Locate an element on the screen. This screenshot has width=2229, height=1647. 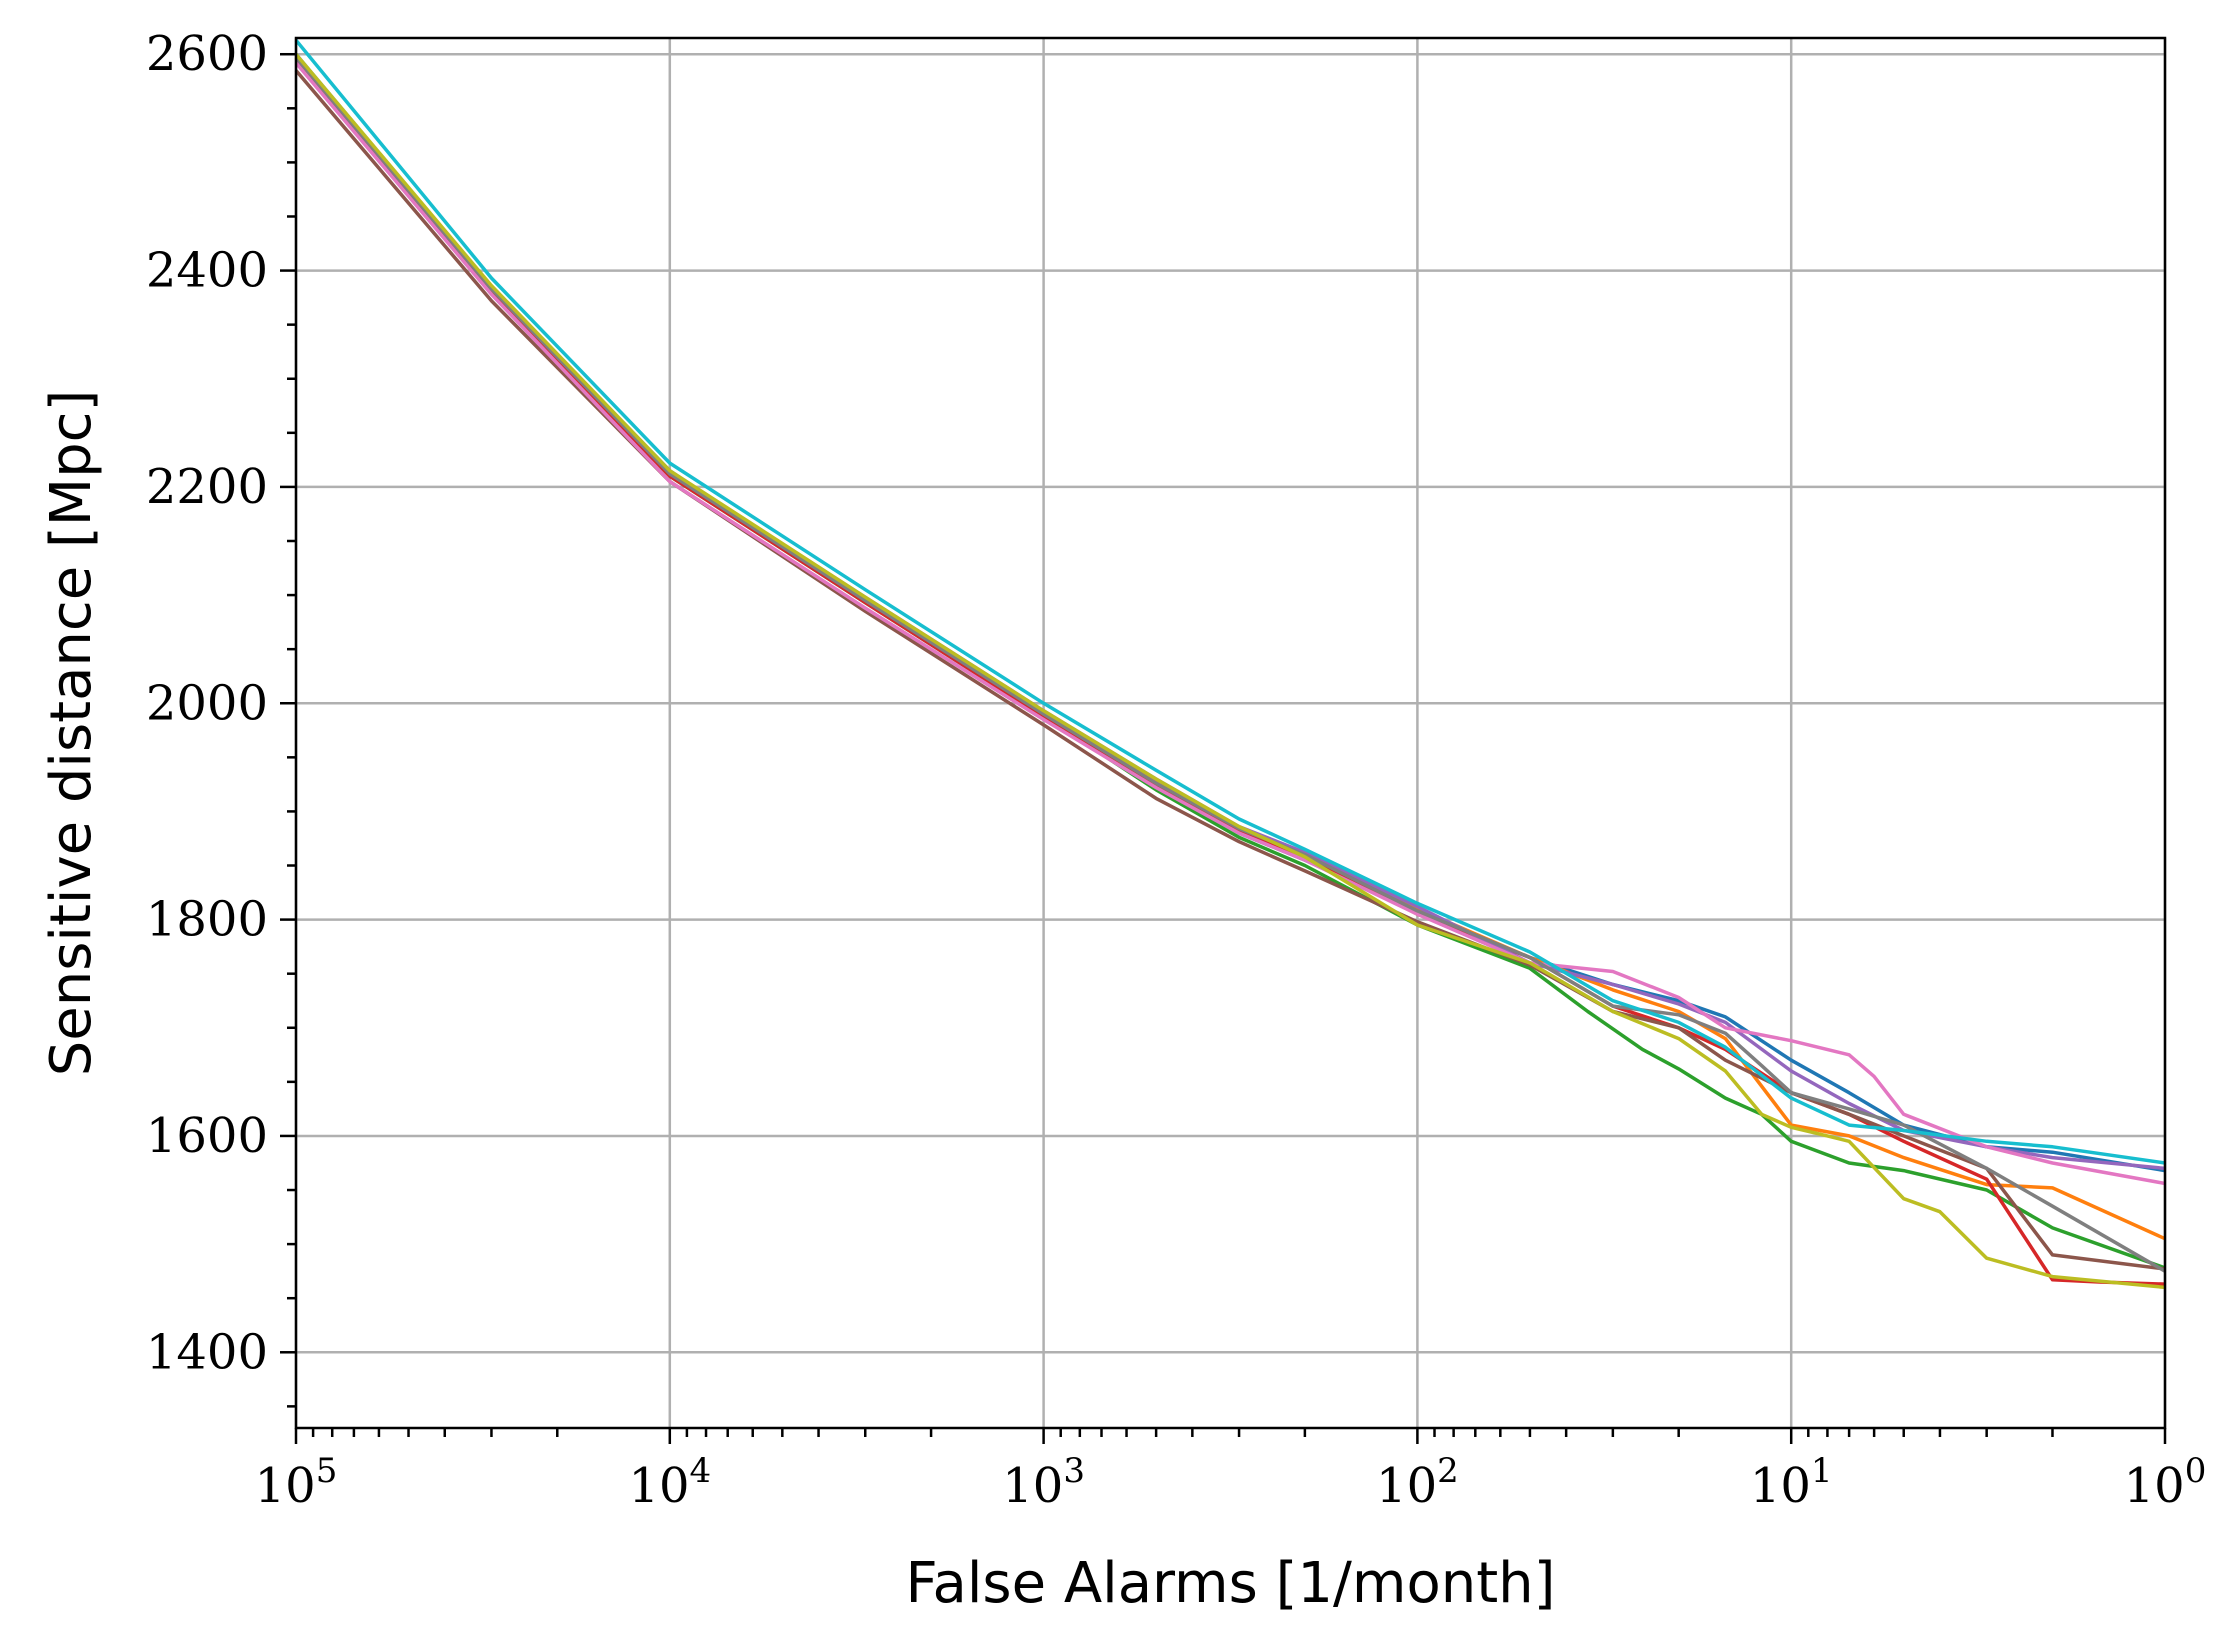
y-tick-label: 2000 is located at coordinates (207, 703).